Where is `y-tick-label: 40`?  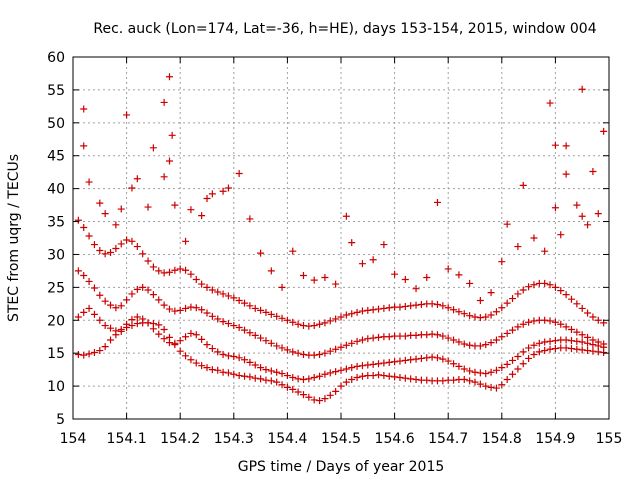 y-tick-label: 40 is located at coordinates (56, 190).